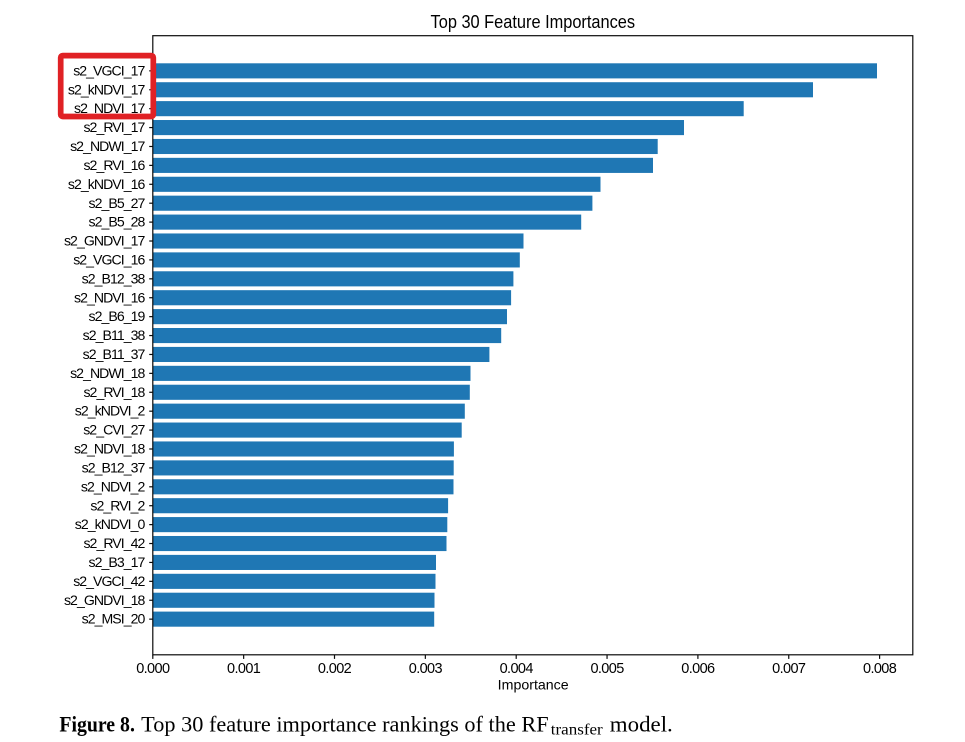 This screenshot has width=965, height=742. What do you see at coordinates (117, 222) in the screenshot?
I see `svg-text: s2_B5_28` at bounding box center [117, 222].